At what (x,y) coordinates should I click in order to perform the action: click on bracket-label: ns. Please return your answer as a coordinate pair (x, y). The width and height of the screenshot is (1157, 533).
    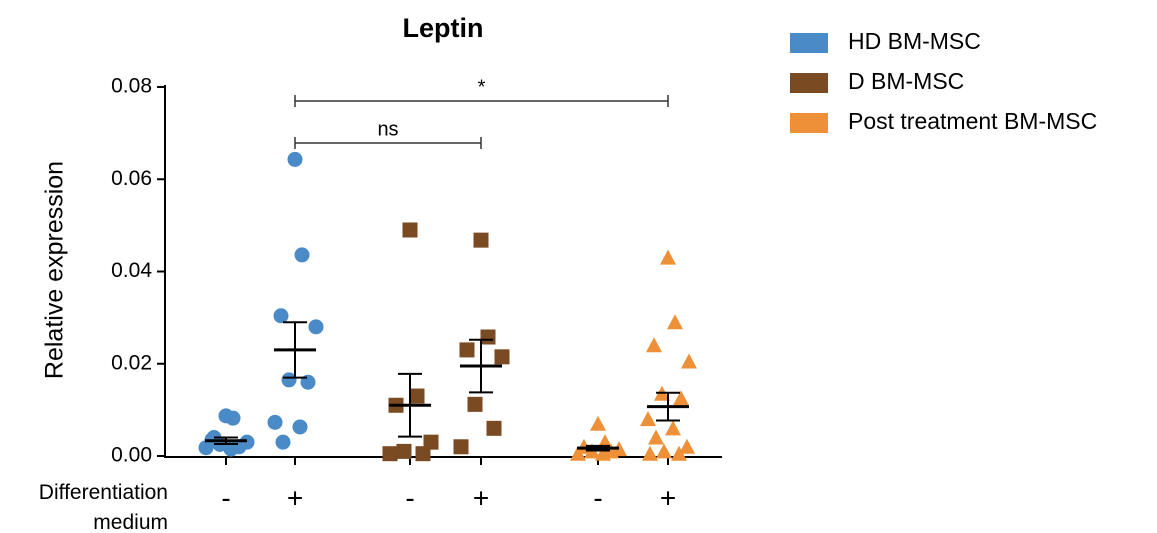
    Looking at the image, I should click on (387, 129).